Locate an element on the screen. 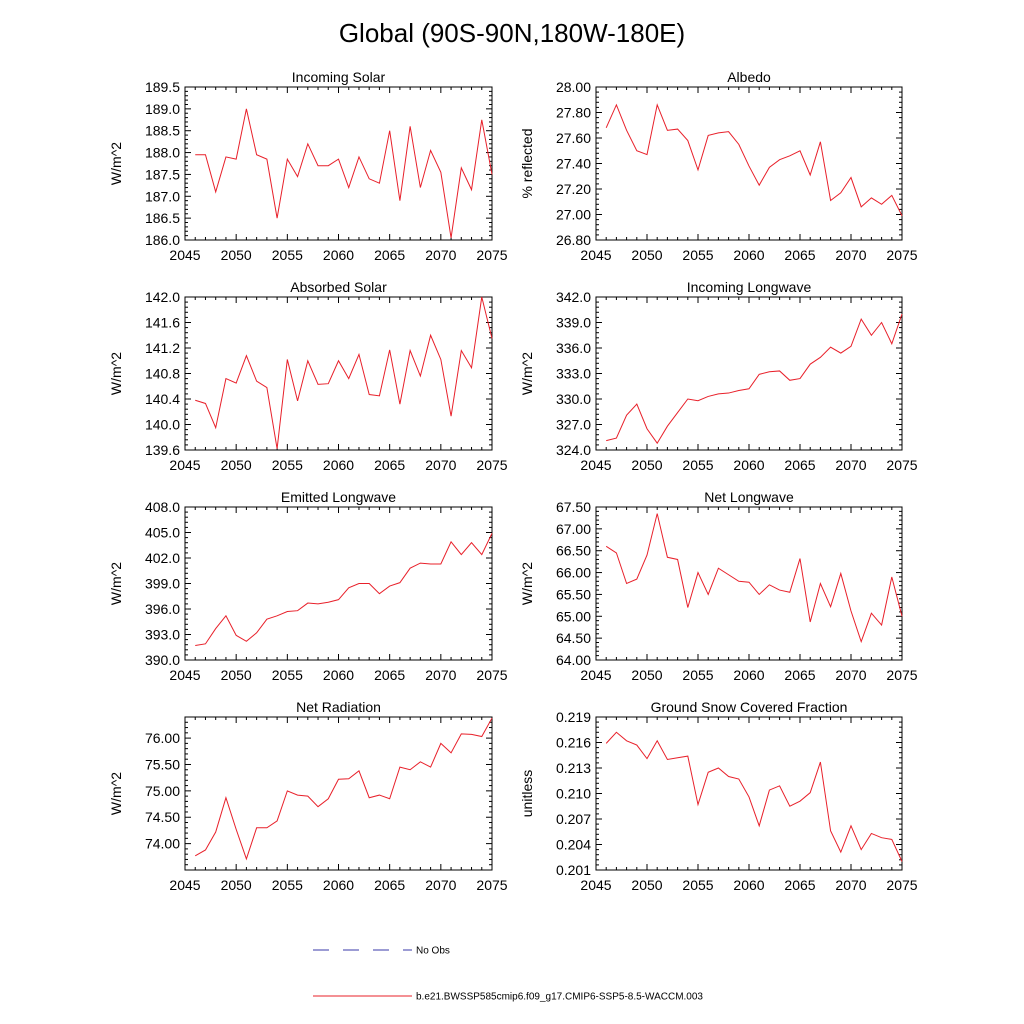 The height and width of the screenshot is (1024, 1024). y-tick-label: 28.00 is located at coordinates (573, 87).